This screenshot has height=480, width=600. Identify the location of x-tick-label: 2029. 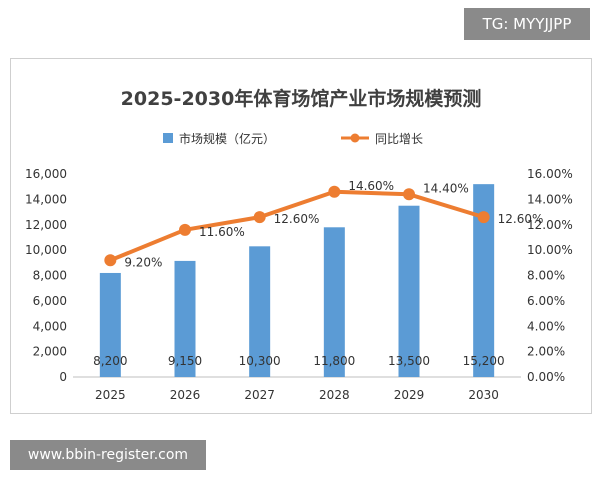
(409, 395).